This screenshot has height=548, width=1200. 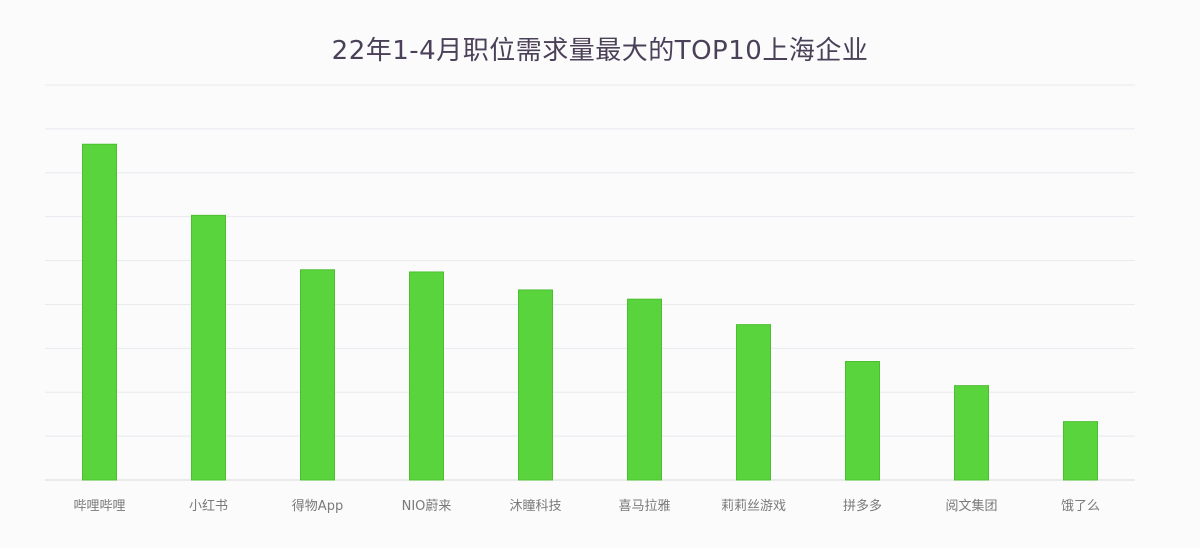 I want to click on x-tick-label: 饿了么, so click(x=1080, y=506).